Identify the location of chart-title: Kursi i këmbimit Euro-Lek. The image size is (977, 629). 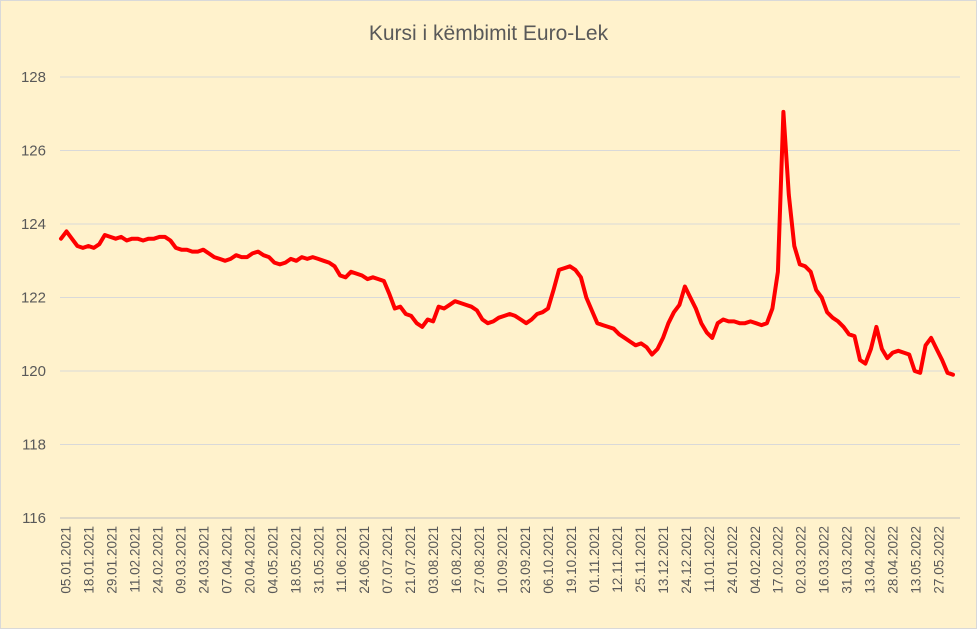
(488, 33).